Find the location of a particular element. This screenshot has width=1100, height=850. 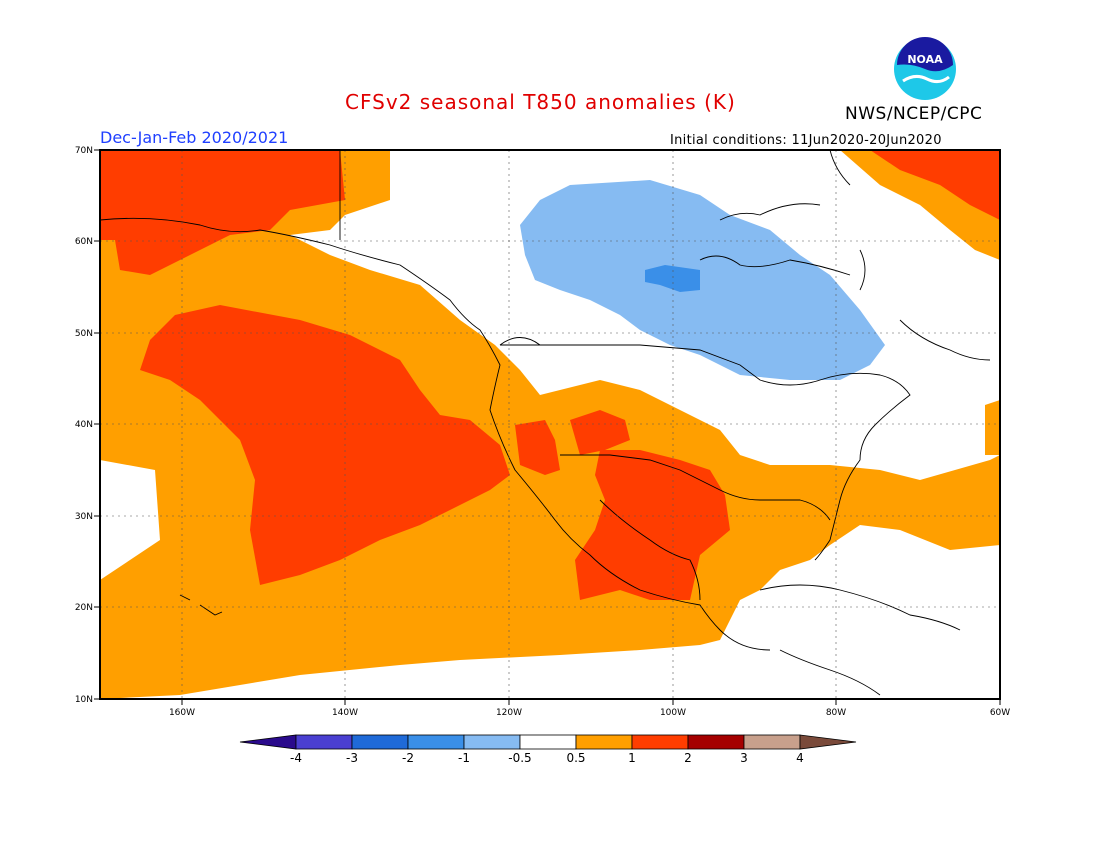

initial-conditions-label: Initial conditions: 11Jun2020-20Jun2020 is located at coordinates (806, 140).